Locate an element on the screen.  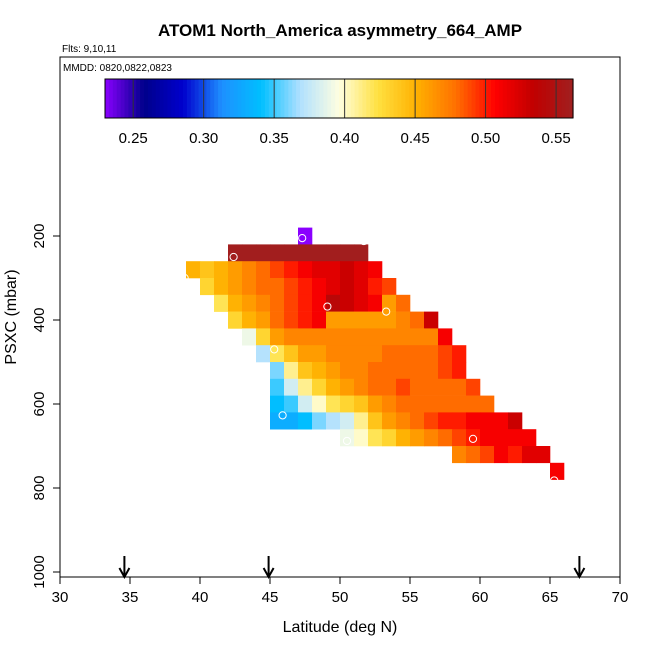
x-tick-label: 30 is located at coordinates (60, 597).